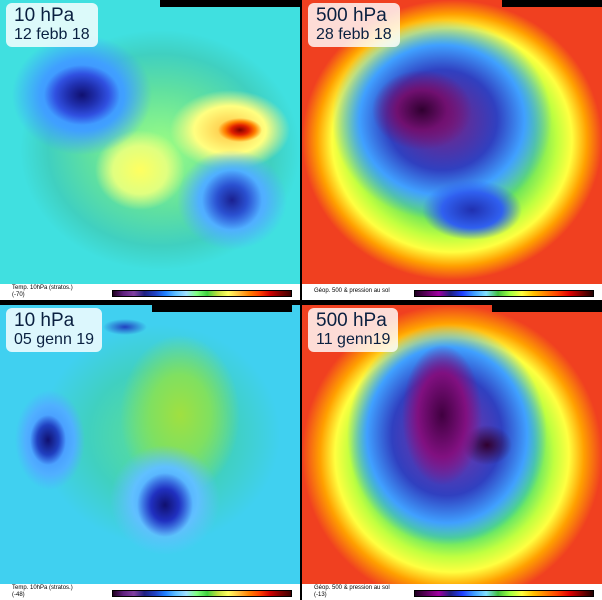  Describe the element at coordinates (354, 34) in the screenshot. I see `map-date: 28 febb 18` at that location.